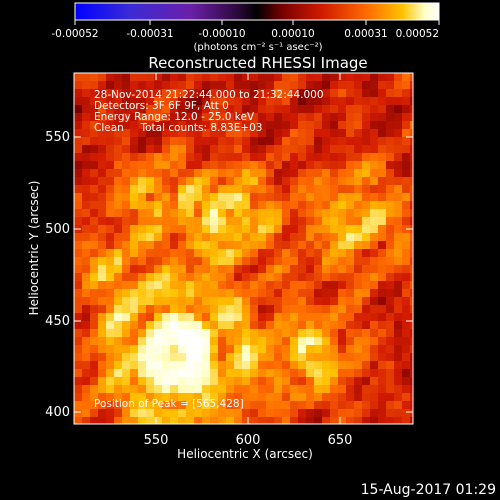 This screenshot has height=500, width=500. What do you see at coordinates (174, 117) in the screenshot?
I see `info-energy-range: Energy Range: 12.0 - 25.0 keV` at bounding box center [174, 117].